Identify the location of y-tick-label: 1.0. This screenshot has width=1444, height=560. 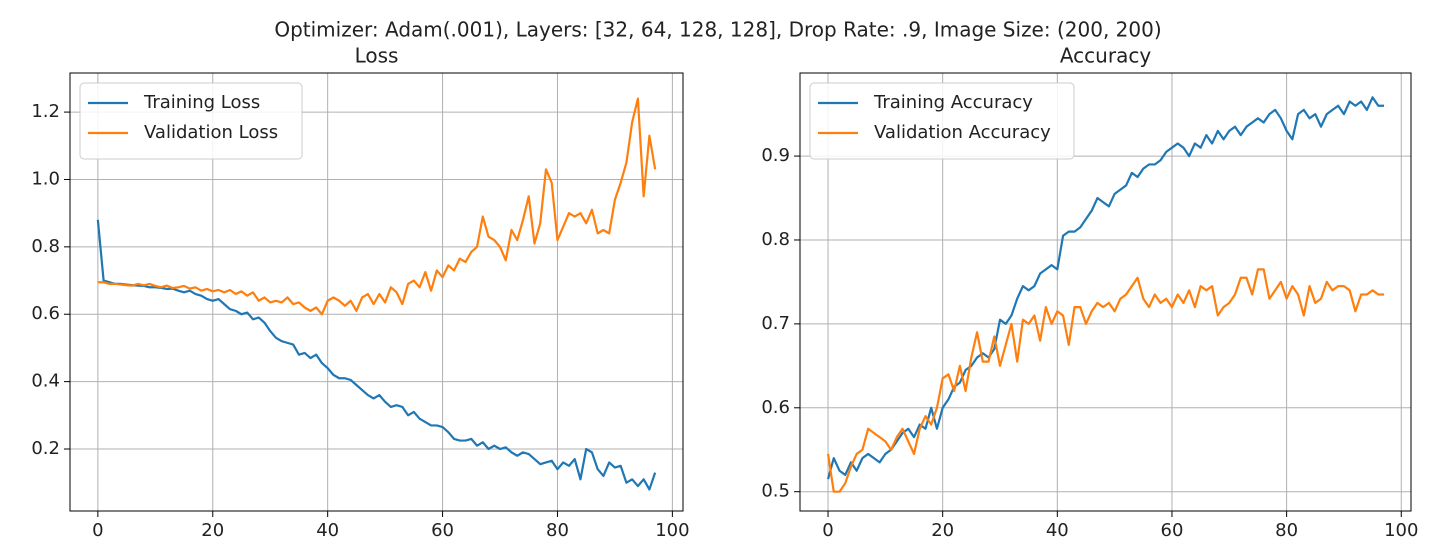
(45, 178).